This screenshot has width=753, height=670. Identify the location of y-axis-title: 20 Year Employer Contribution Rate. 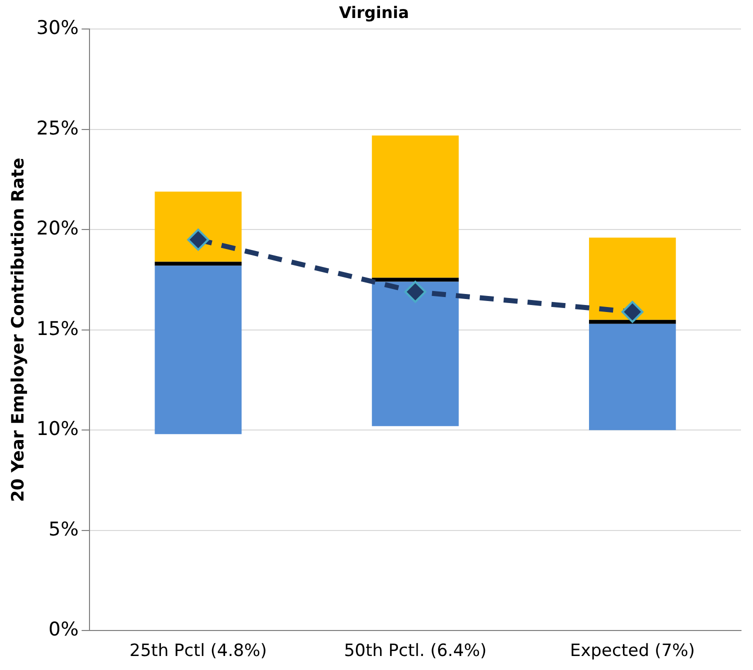
(18, 330).